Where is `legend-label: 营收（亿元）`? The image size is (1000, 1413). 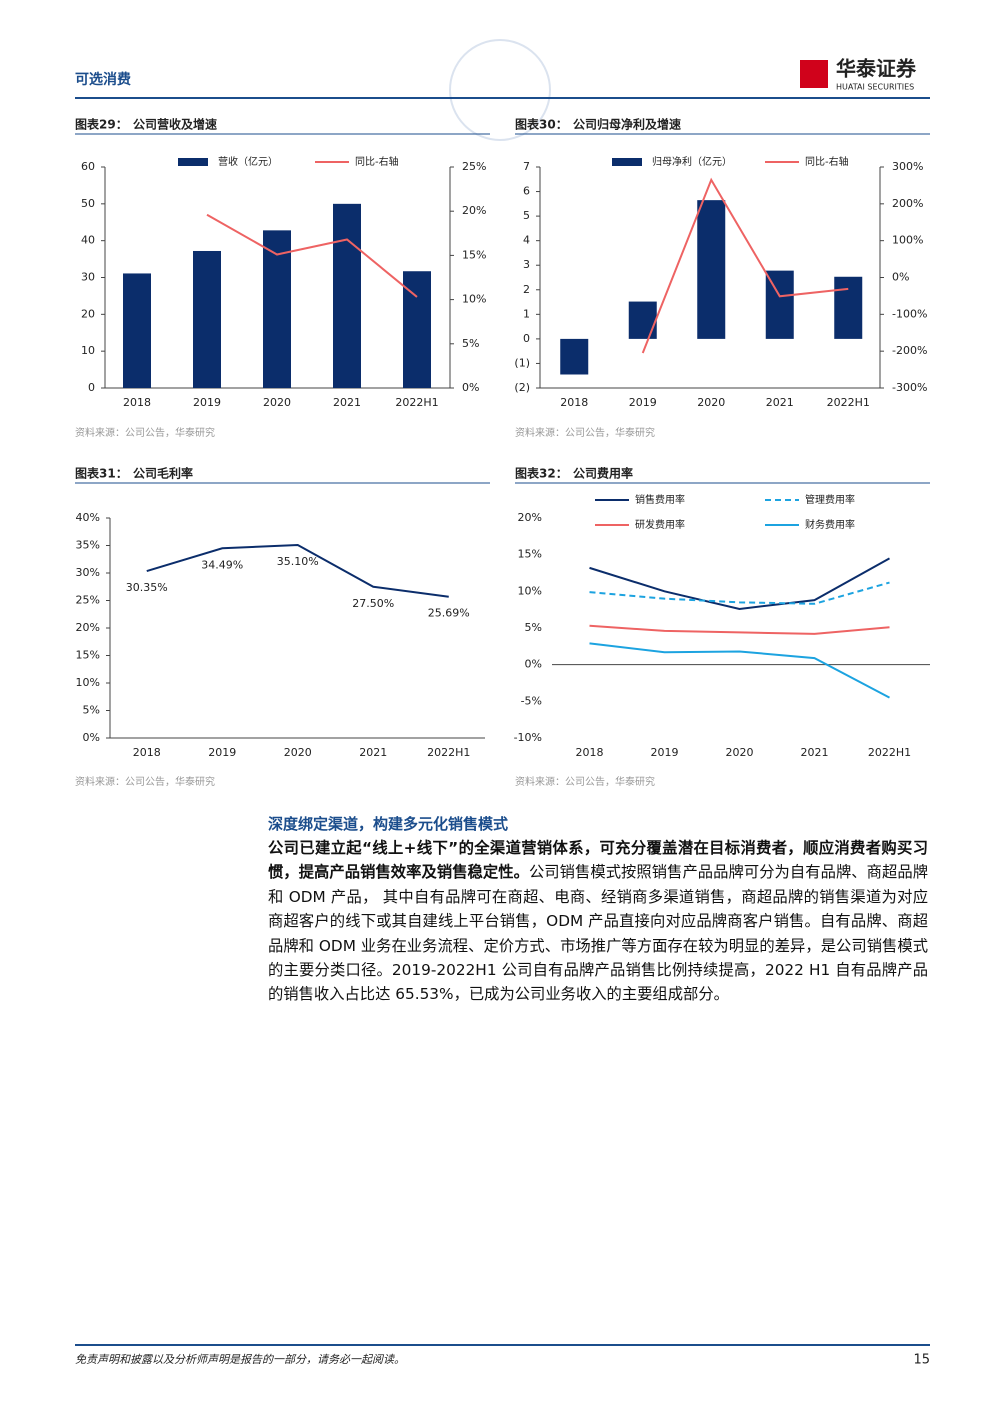 legend-label: 营收（亿元） is located at coordinates (248, 161).